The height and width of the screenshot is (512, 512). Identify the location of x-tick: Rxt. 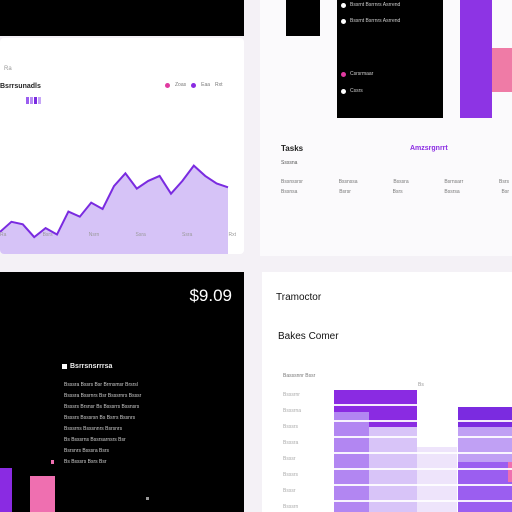
(232, 235).